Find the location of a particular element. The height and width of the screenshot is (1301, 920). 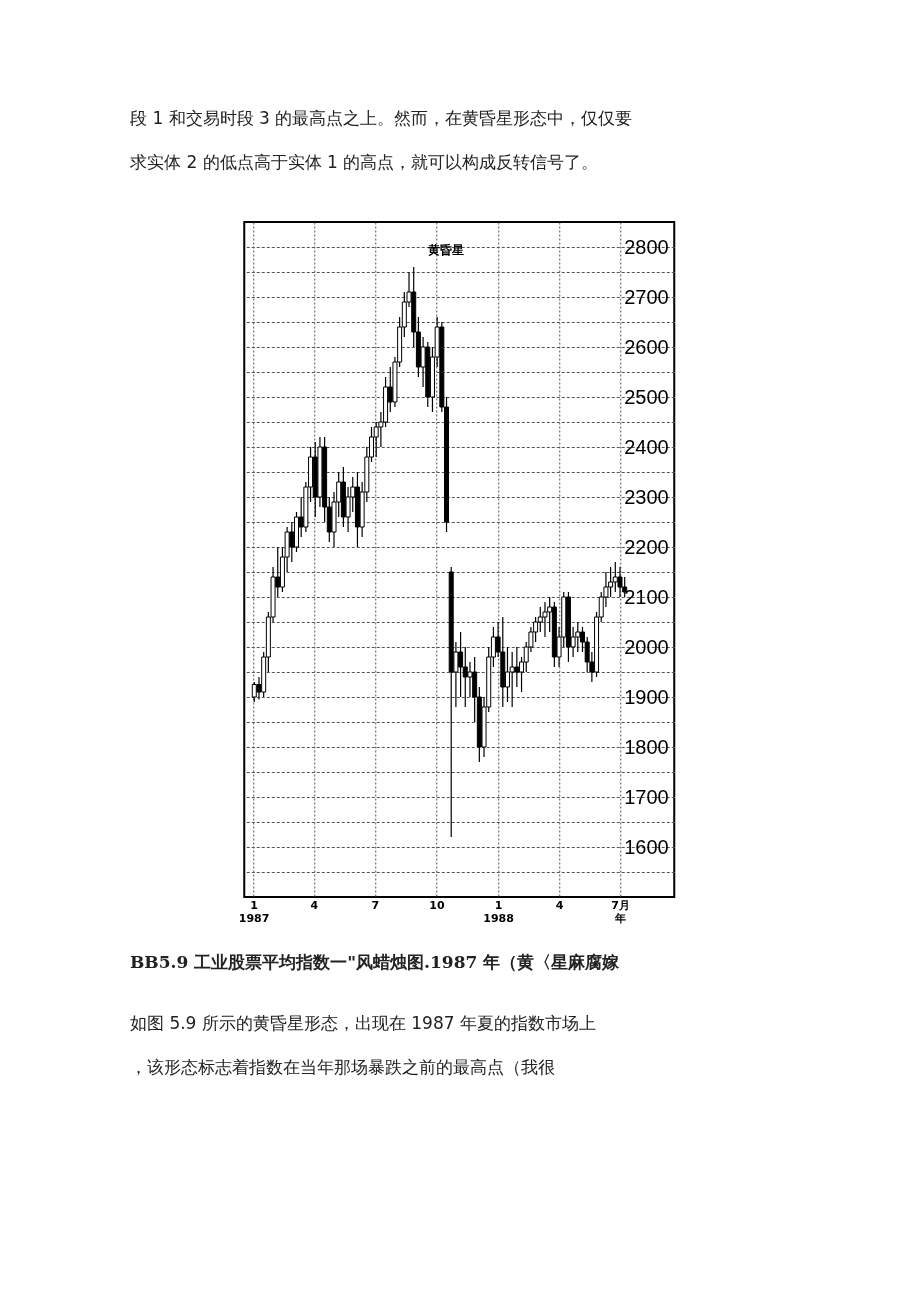

text: BB5.9 工业股票平均指数一"风蜡烛图.1987 年（黄〈星麻腐嫁 is located at coordinates (375, 962).